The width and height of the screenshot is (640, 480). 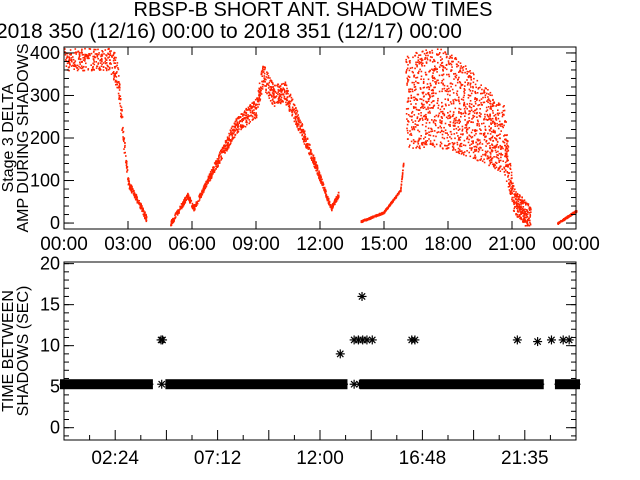 I want to click on ylabel-line: SHADOWS (SEC), so click(x=23, y=351).